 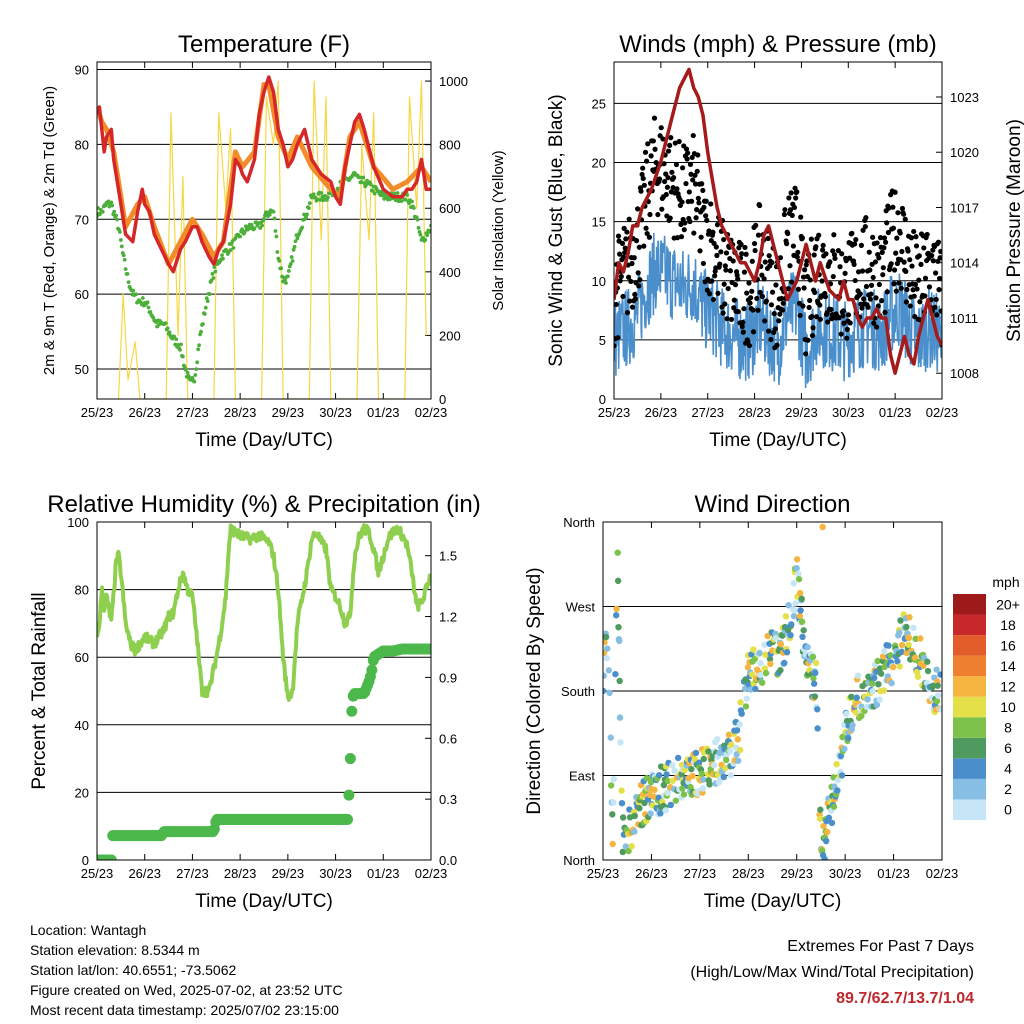 What do you see at coordinates (264, 901) in the screenshot?
I see `x-axis-label: Time (Day/UTC)` at bounding box center [264, 901].